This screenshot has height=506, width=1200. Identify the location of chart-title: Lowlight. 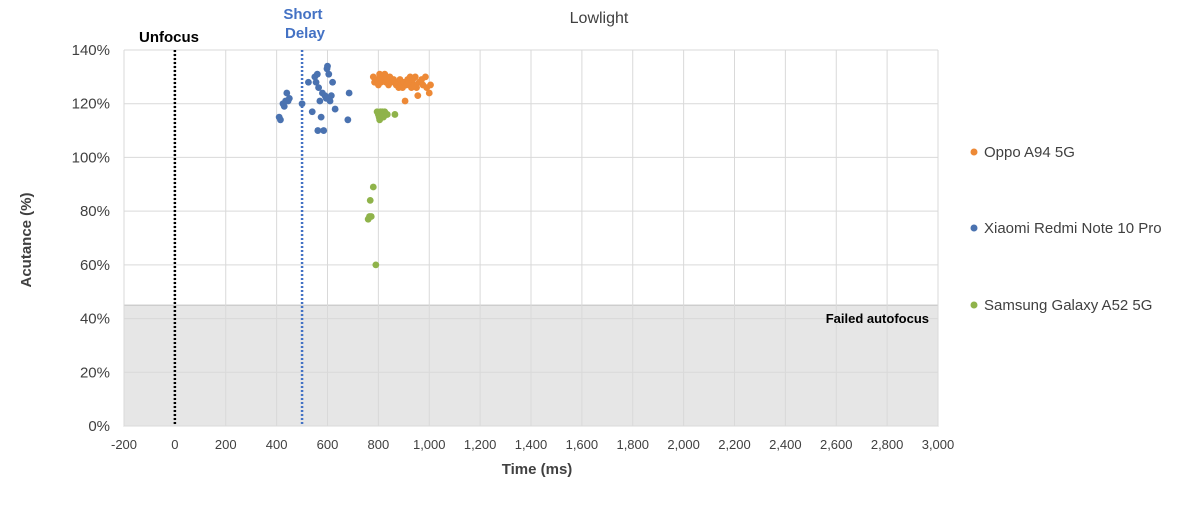
(599, 18).